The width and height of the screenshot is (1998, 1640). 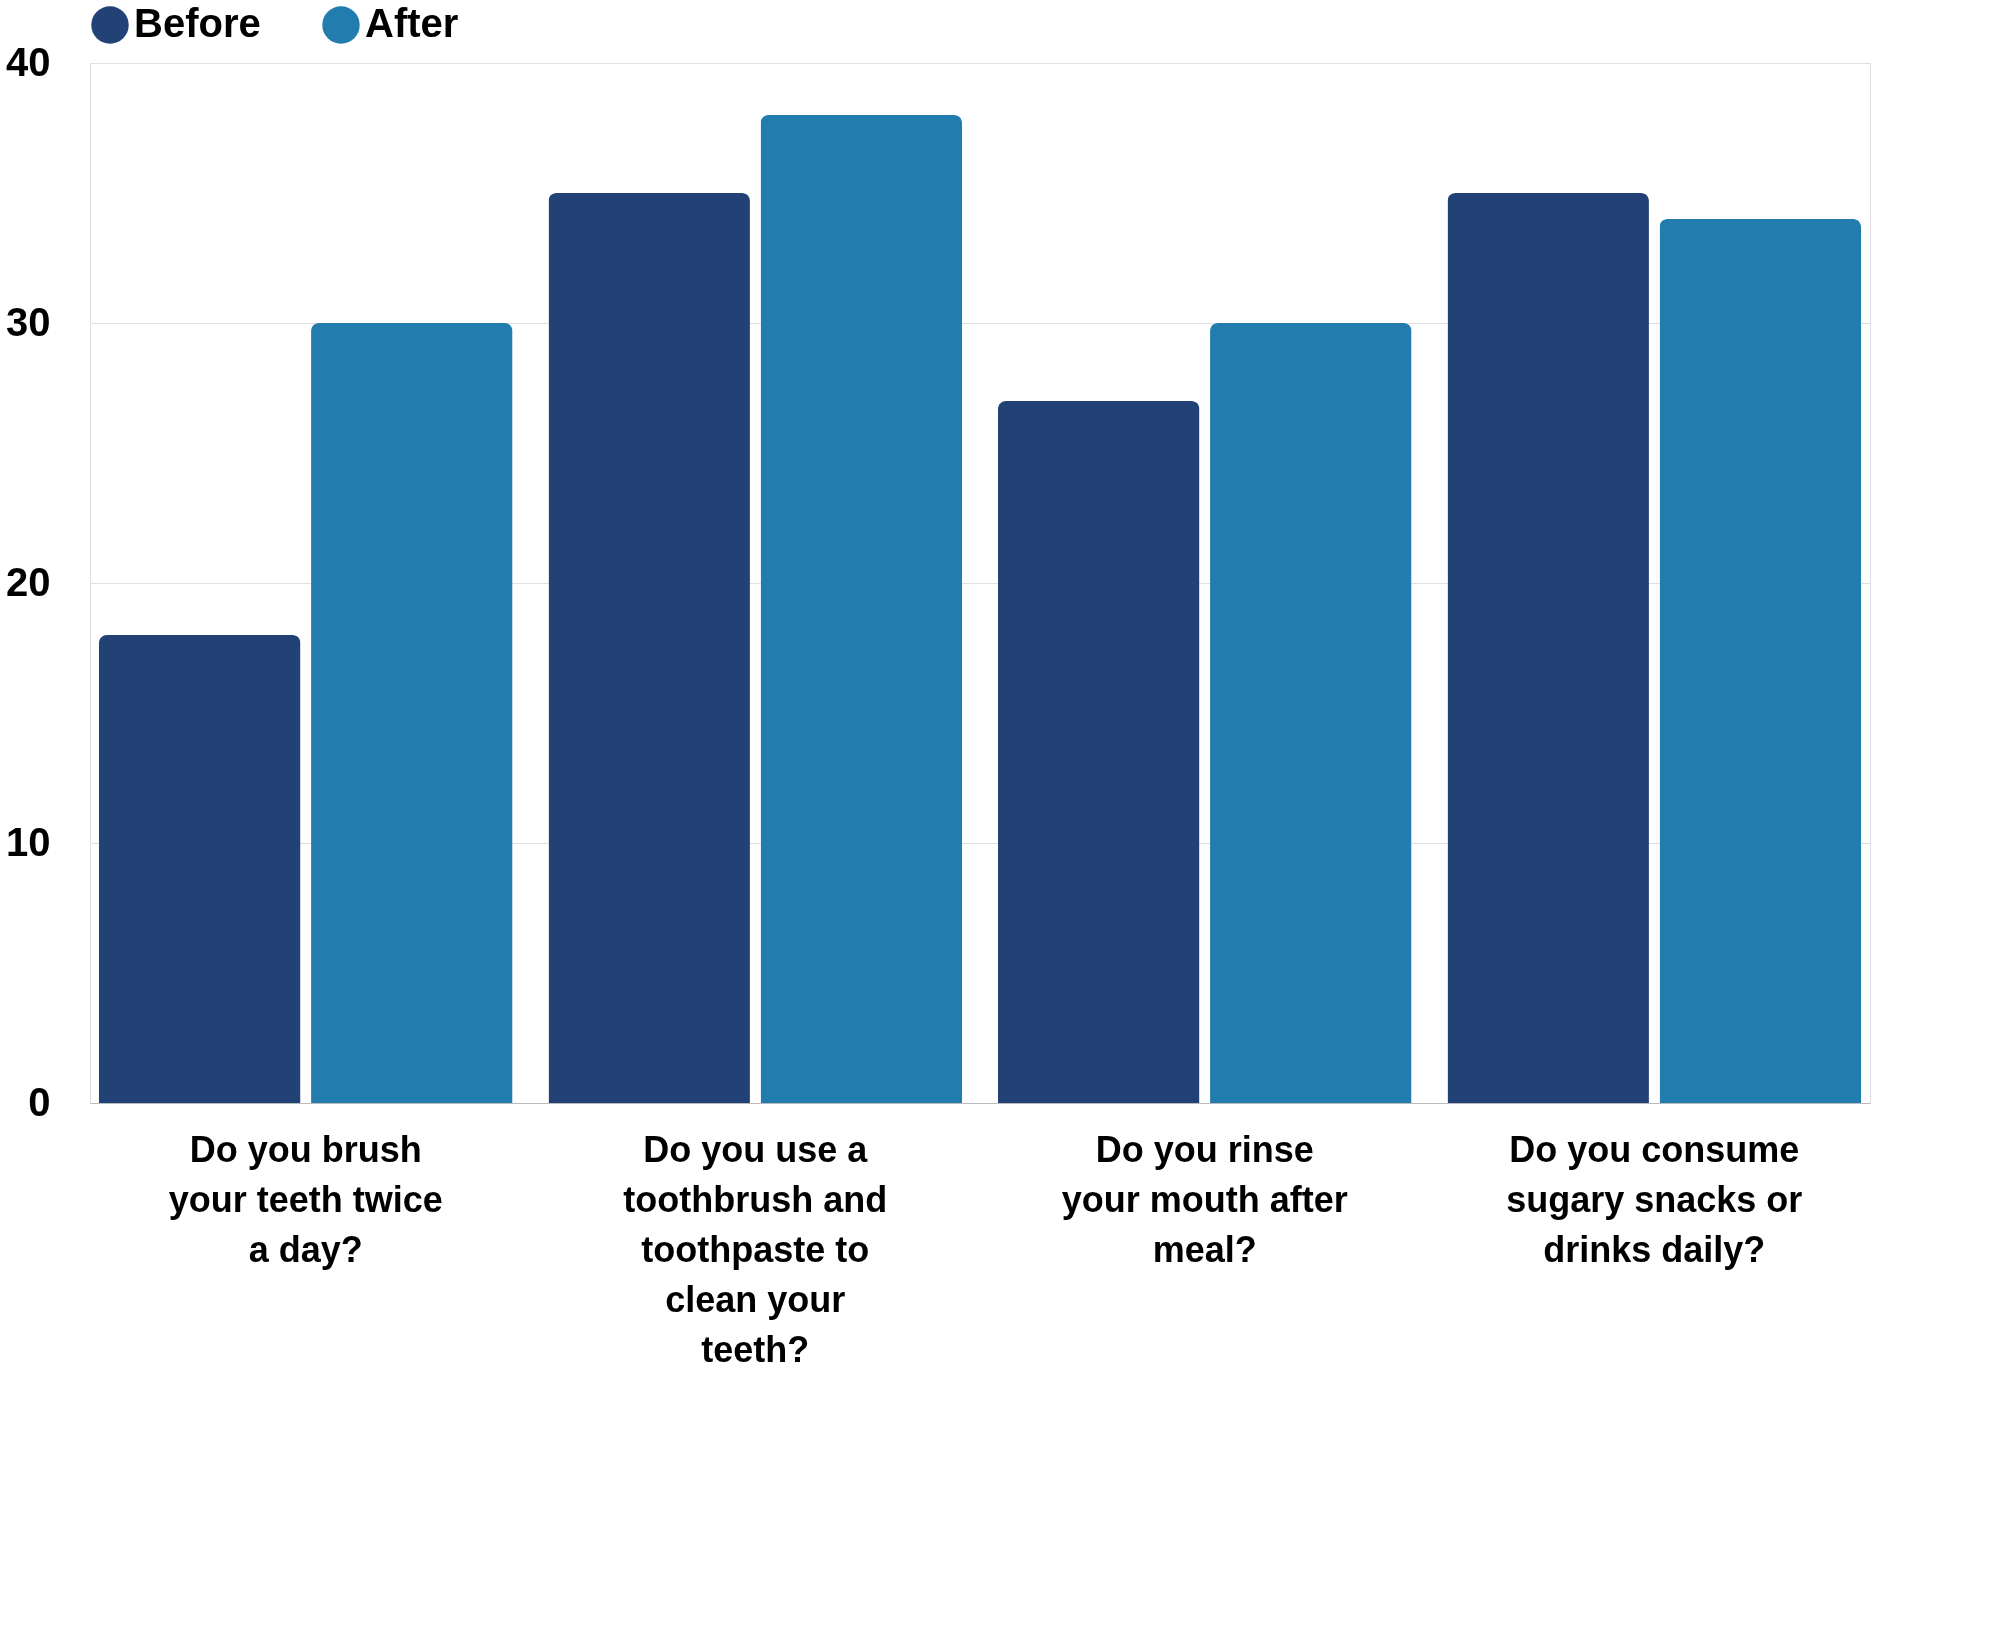 What do you see at coordinates (28, 581) in the screenshot?
I see `y-tick-label: 20` at bounding box center [28, 581].